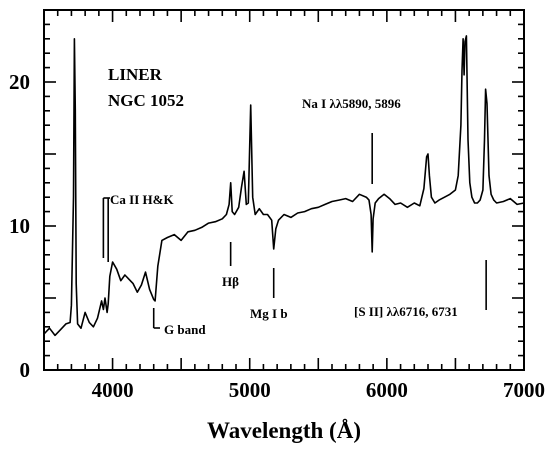 This screenshot has height=453, width=554. I want to click on annotation-g-band: G band, so click(185, 329).